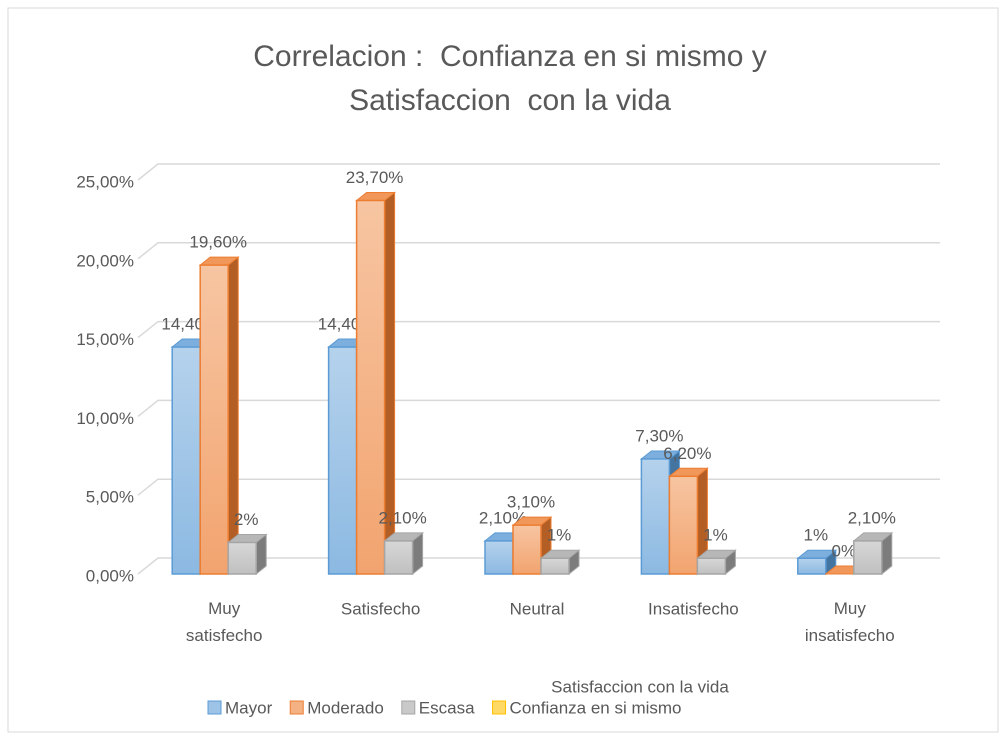 The width and height of the screenshot is (1006, 745). Describe the element at coordinates (345, 707) in the screenshot. I see `legend-label: Moderado` at that location.